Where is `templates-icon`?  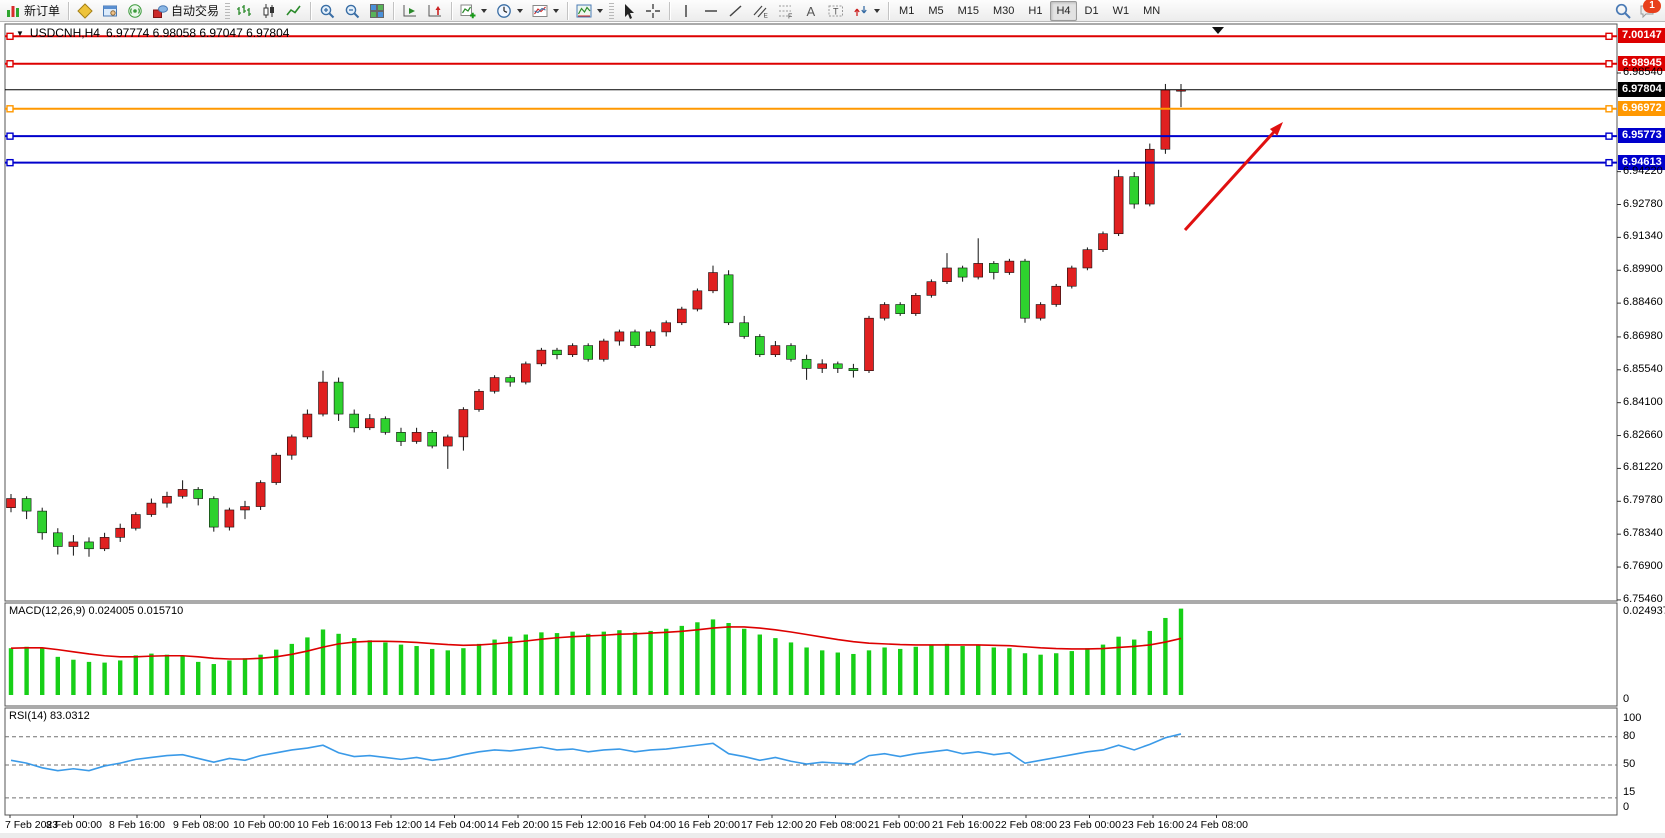 templates-icon is located at coordinates (540, 10).